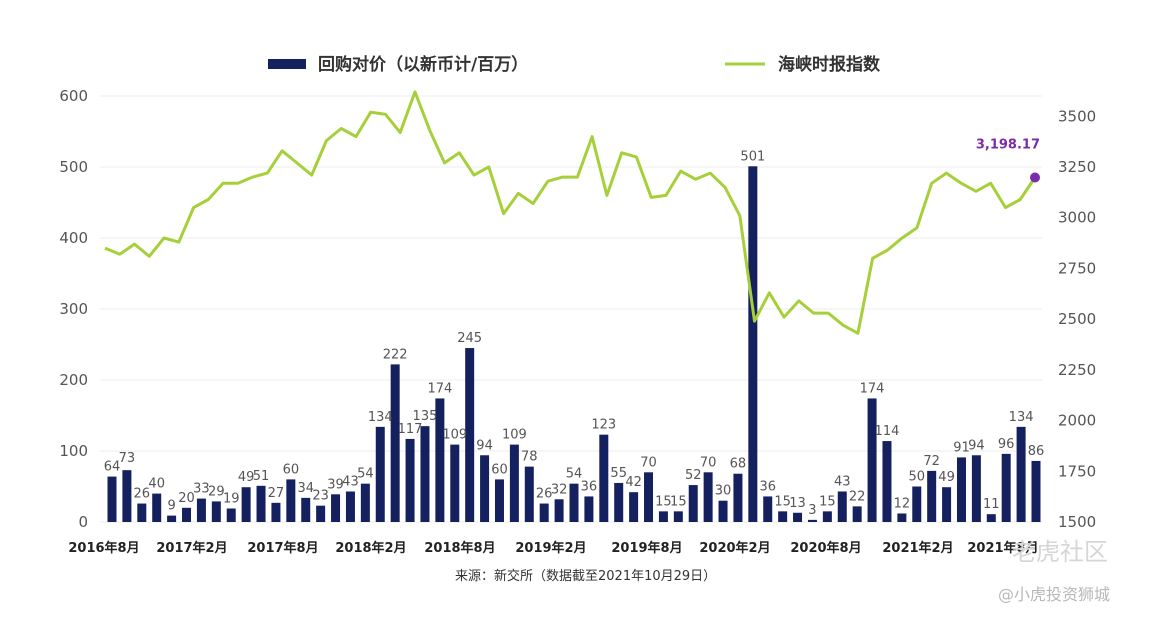 This screenshot has height=619, width=1155. What do you see at coordinates (425, 416) in the screenshot?
I see `bar-data-label: 135` at bounding box center [425, 416].